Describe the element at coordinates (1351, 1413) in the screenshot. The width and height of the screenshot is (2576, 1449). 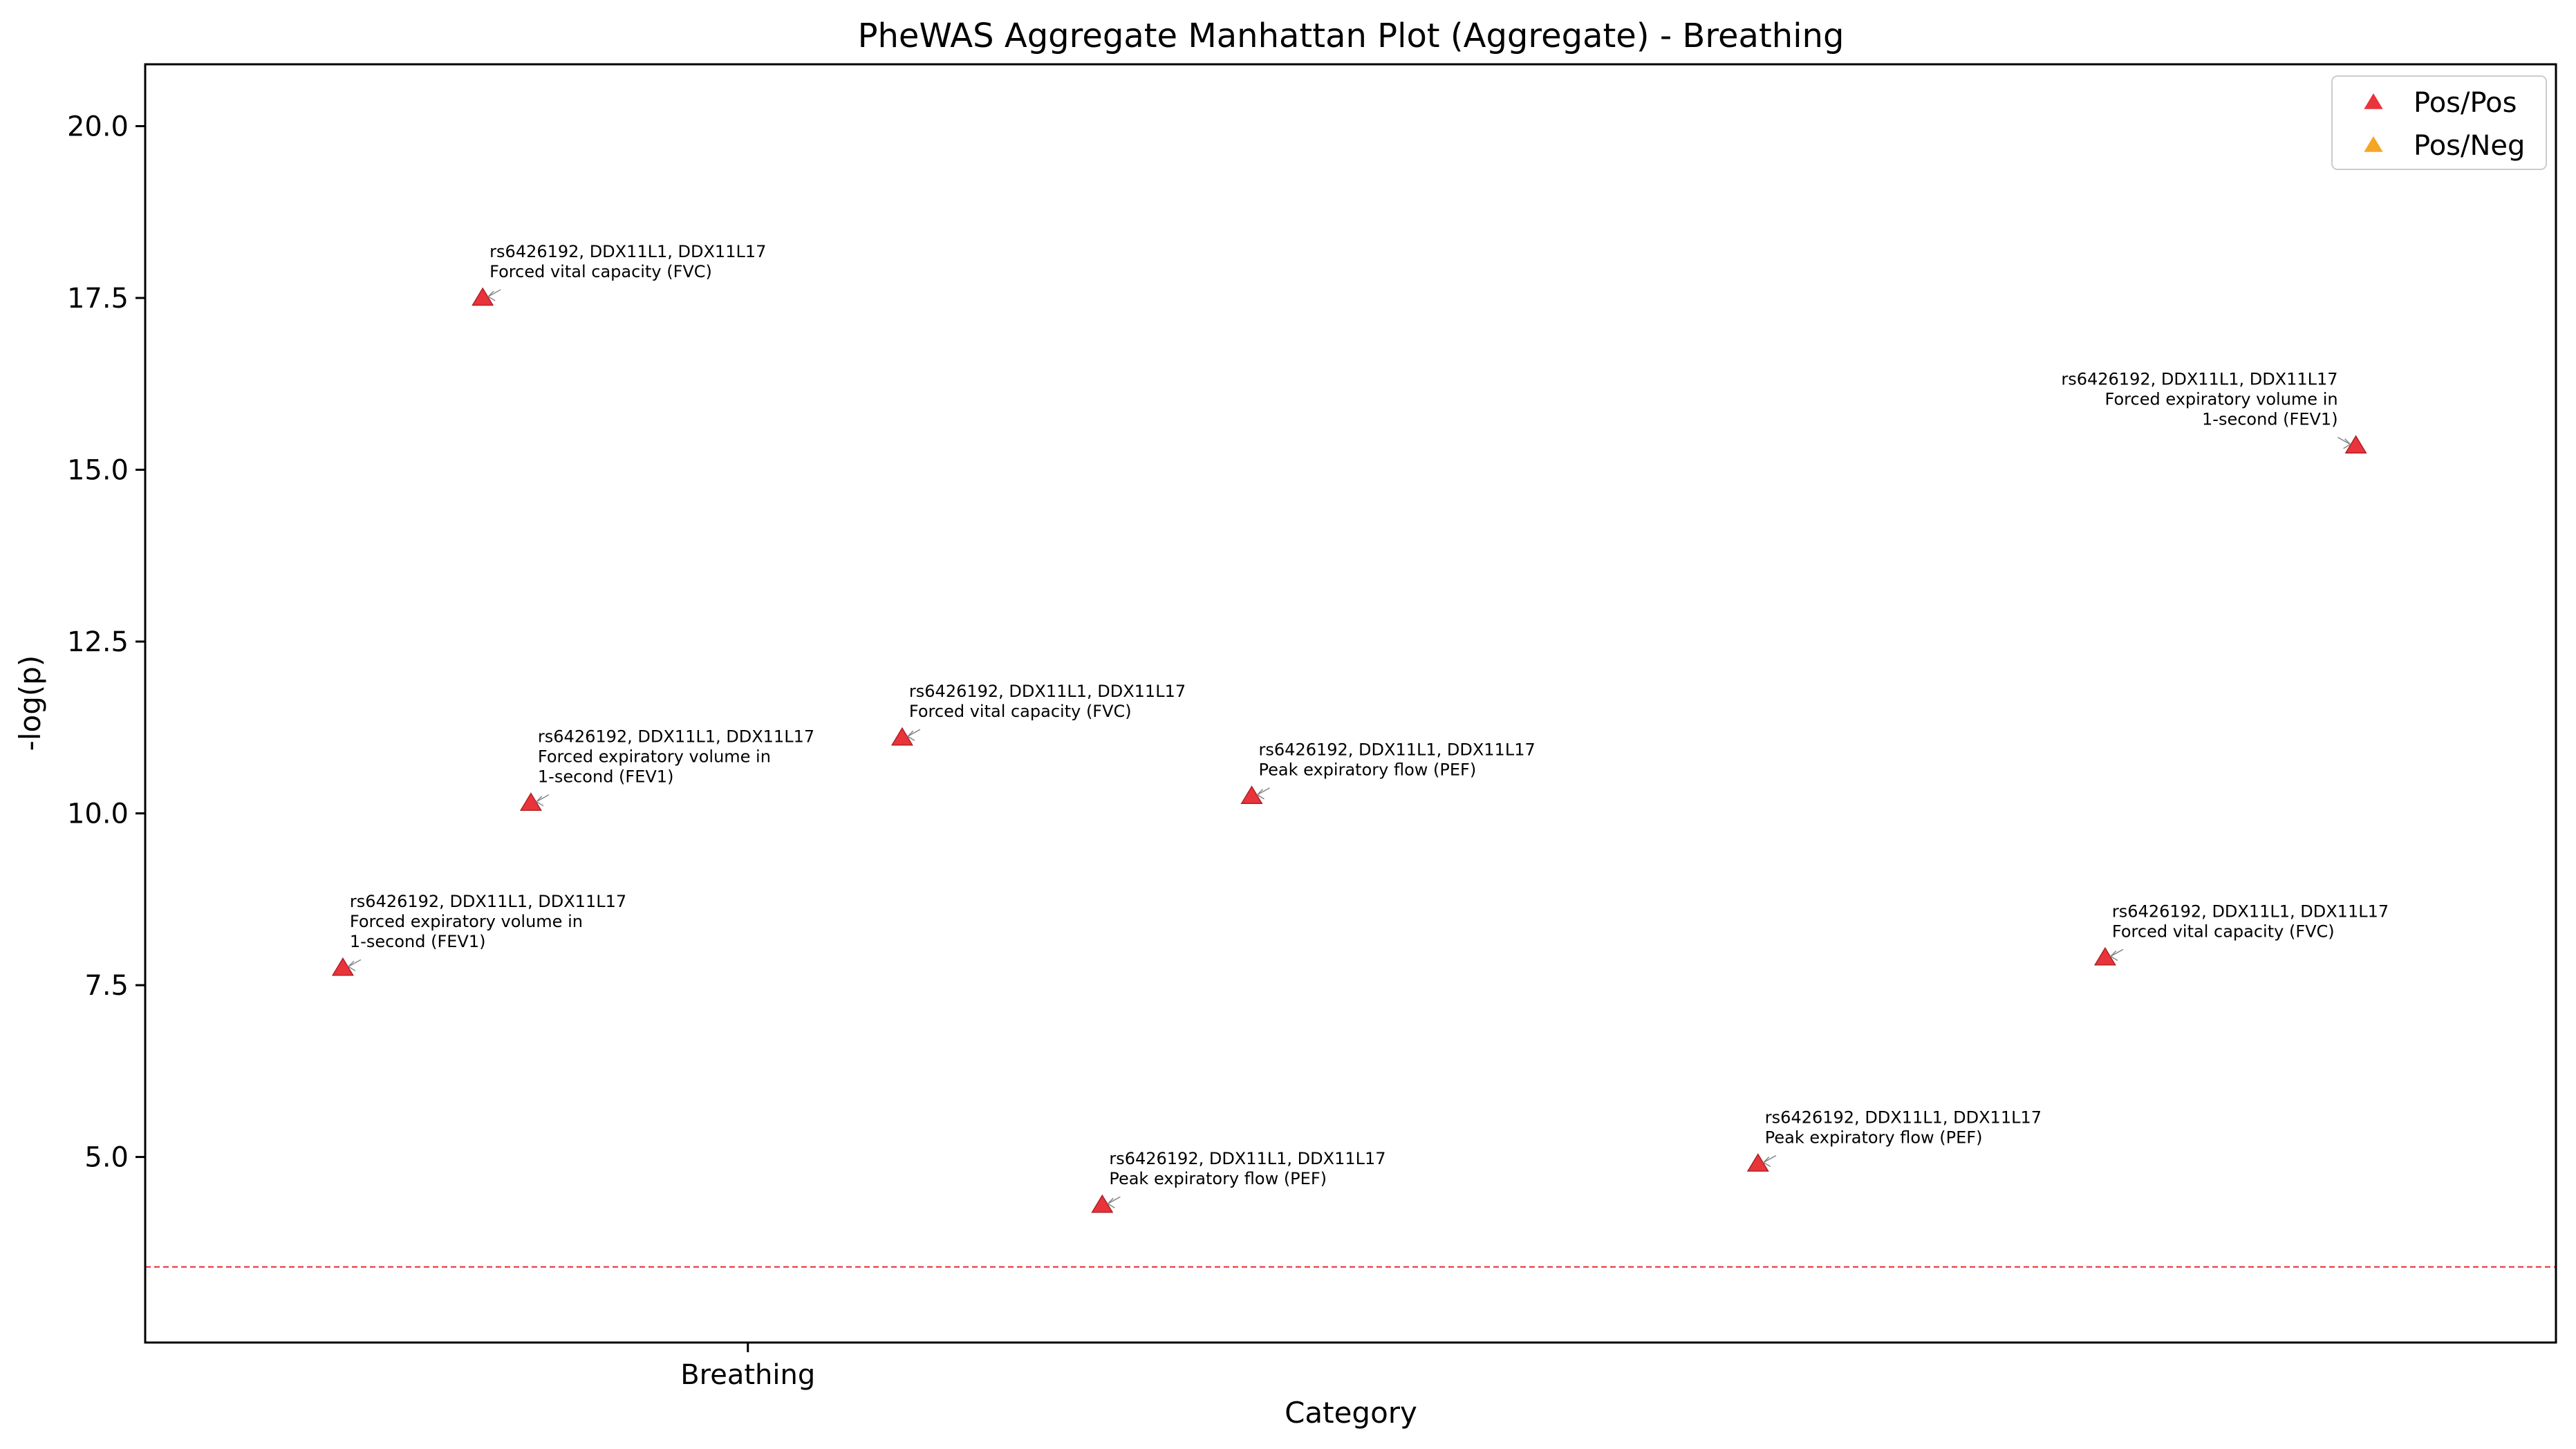
I see `x-axis-label: Category` at that location.